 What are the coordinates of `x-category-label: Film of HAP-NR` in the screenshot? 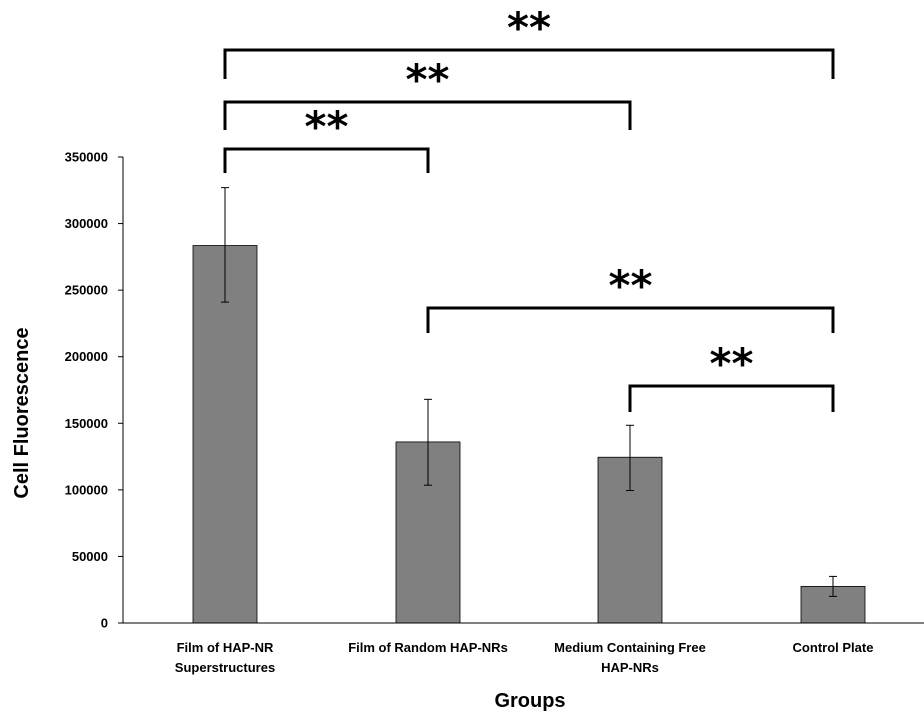 It's located at (225, 647).